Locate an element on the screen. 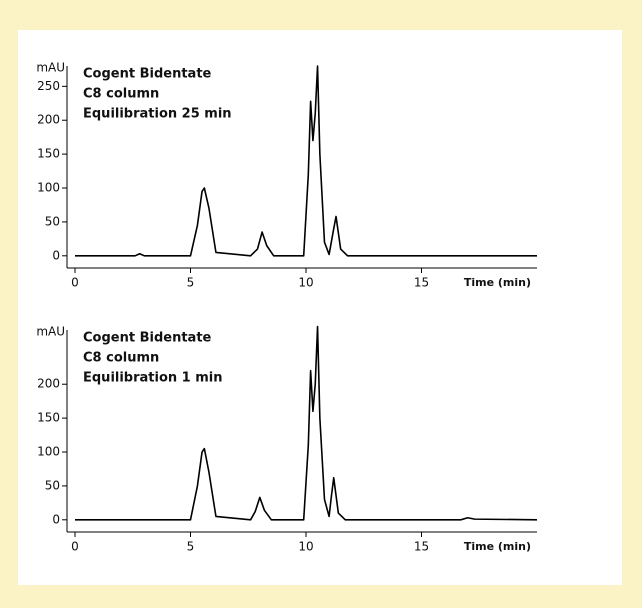 The image size is (642, 608). y-tick-label: 250 is located at coordinates (48, 86).